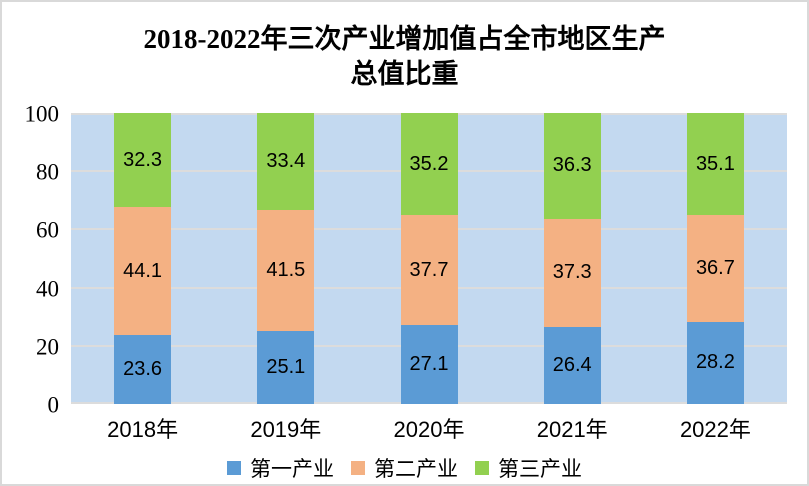  I want to click on x-axis: 2018年 2019年 2020年 2021年 2022年, so click(429, 428).